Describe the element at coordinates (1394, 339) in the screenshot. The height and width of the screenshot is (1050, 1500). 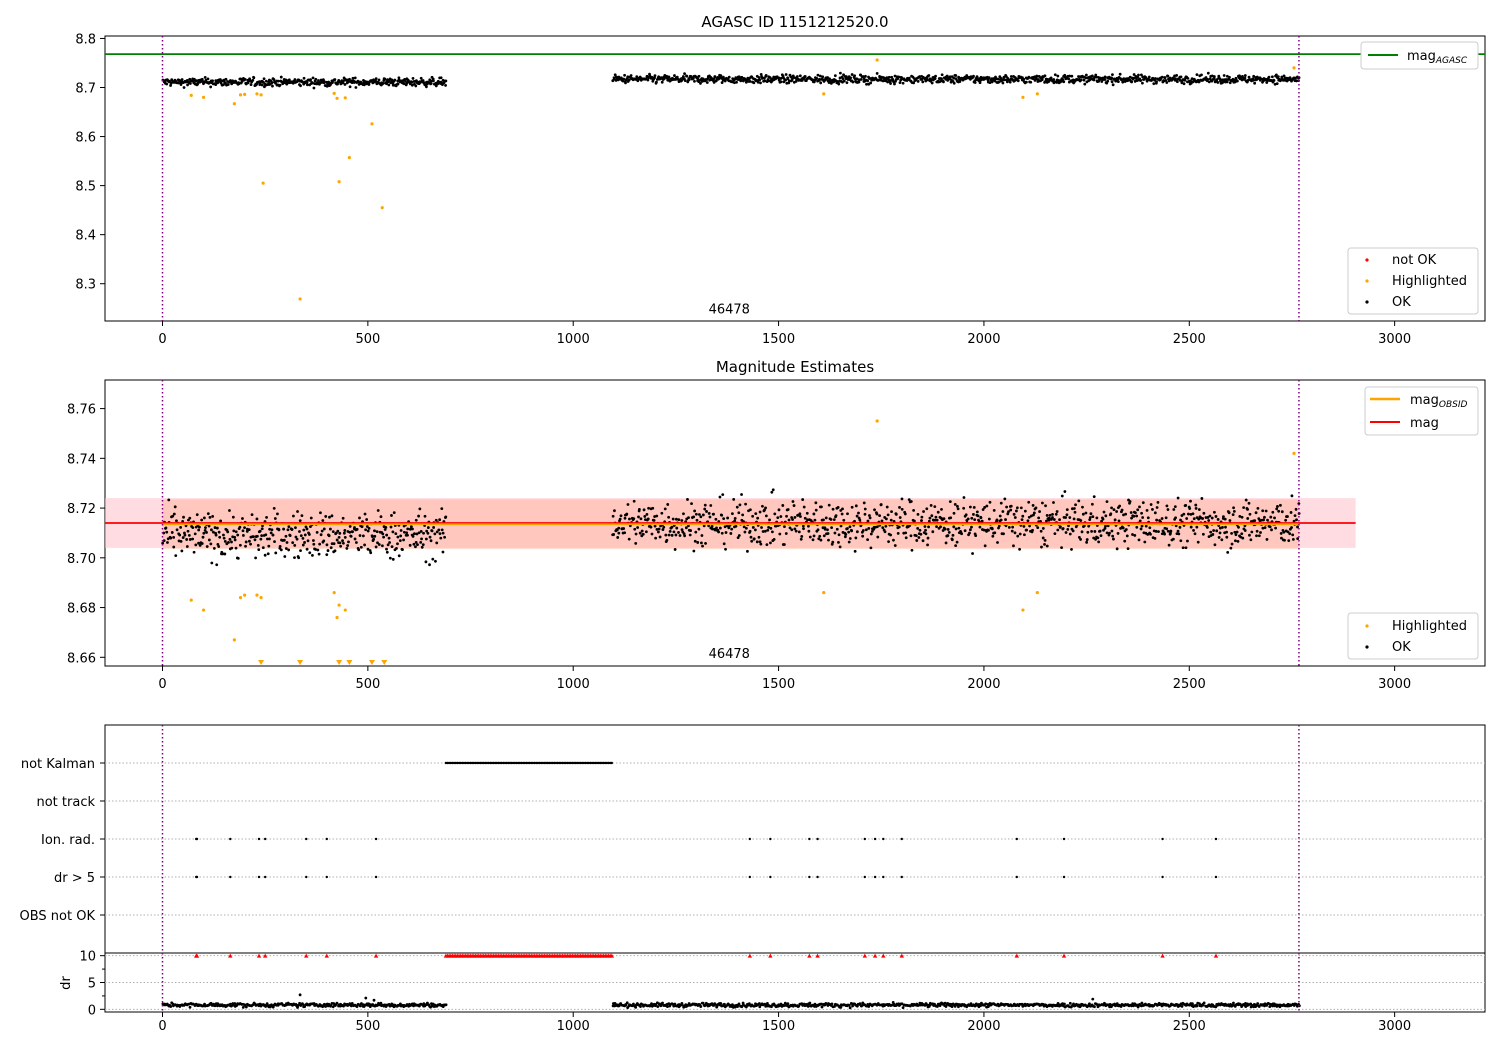
I see `x-tick-label: 3000` at that location.